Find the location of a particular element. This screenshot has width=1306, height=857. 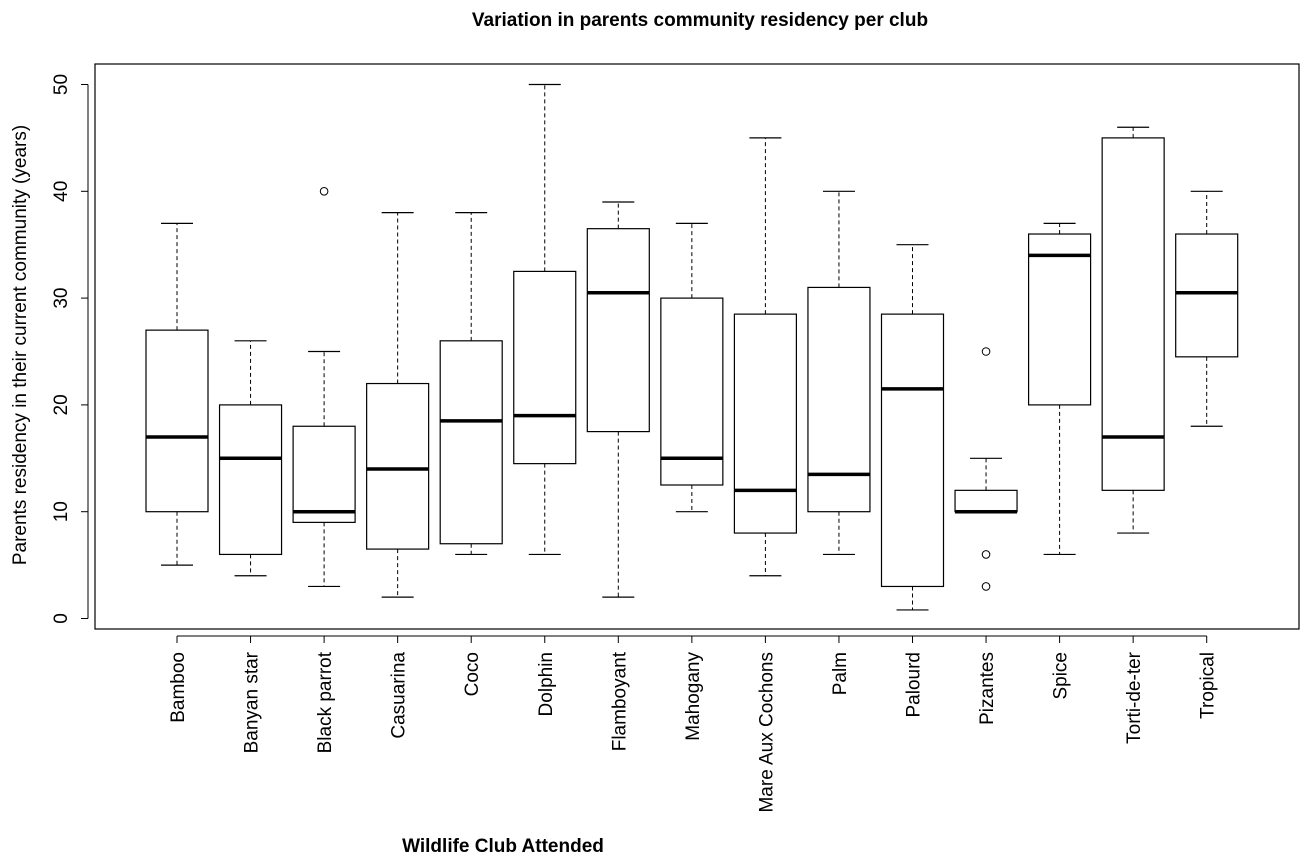

box-banyan-star is located at coordinates (250, 458).